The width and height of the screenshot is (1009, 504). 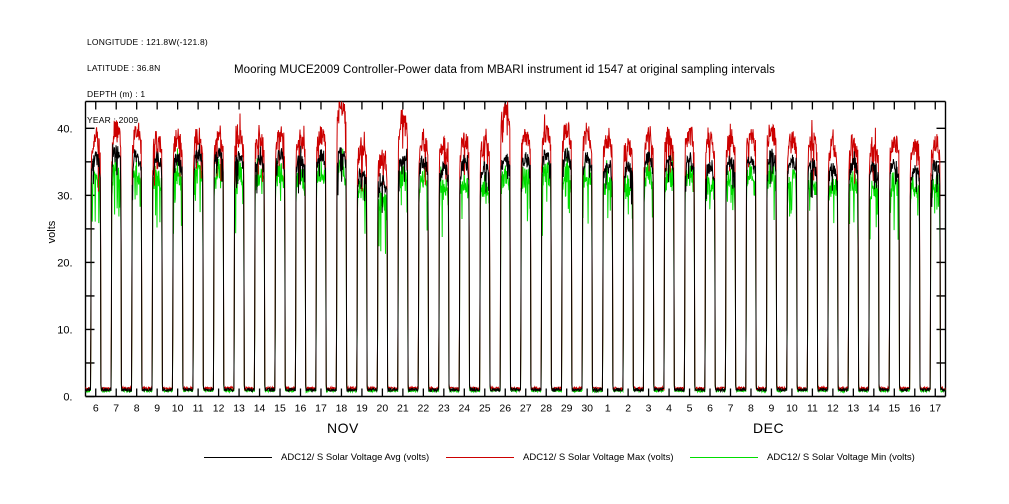 What do you see at coordinates (147, 42) in the screenshot?
I see `metadata-longitude: LONGITUDE : 121.8W(-121.8)` at bounding box center [147, 42].